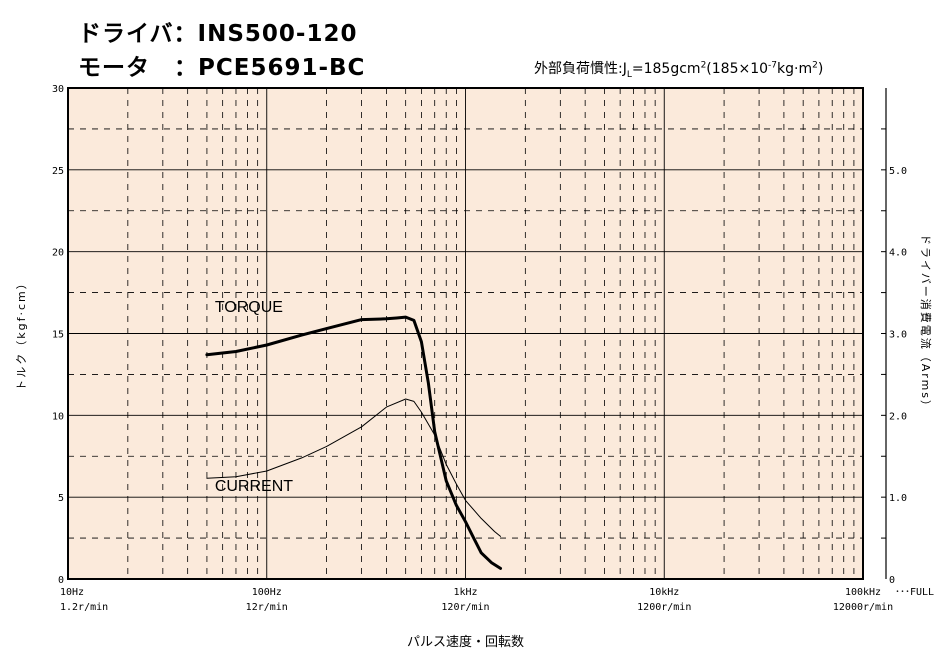 The width and height of the screenshot is (950, 670). I want to click on right-tick-label: 4.0, so click(898, 253).